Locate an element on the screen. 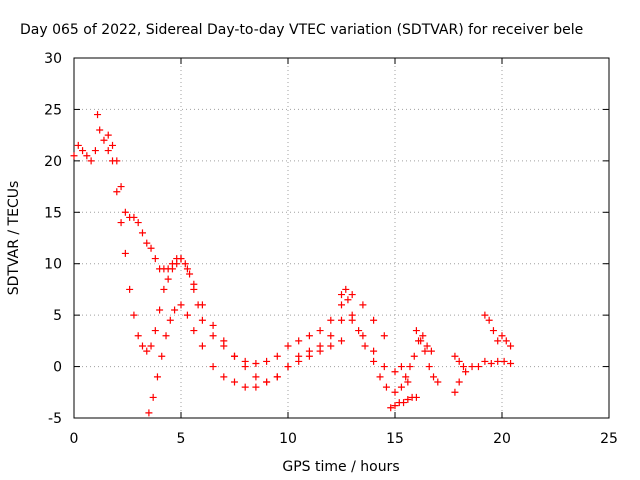  series-track-i is located at coordinates (483, 376).